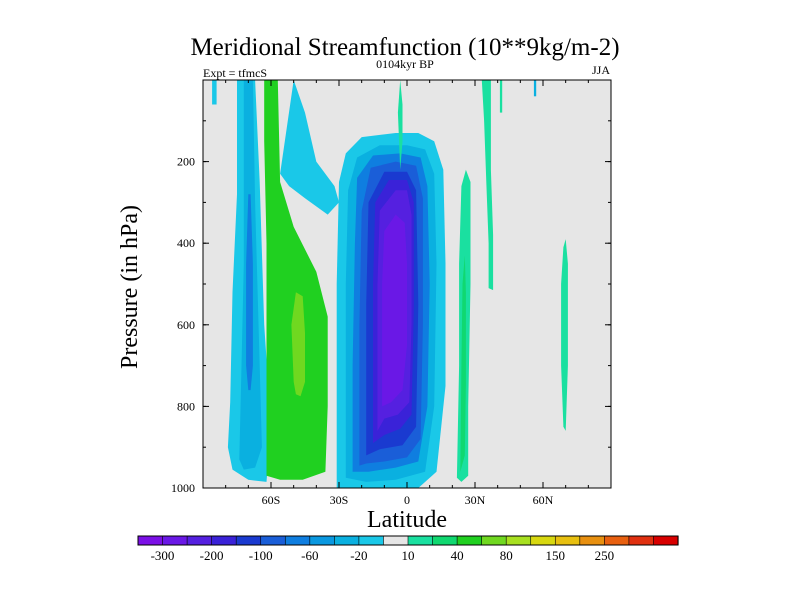  What do you see at coordinates (186, 406) in the screenshot?
I see `y-tick-label: 800` at bounding box center [186, 406].